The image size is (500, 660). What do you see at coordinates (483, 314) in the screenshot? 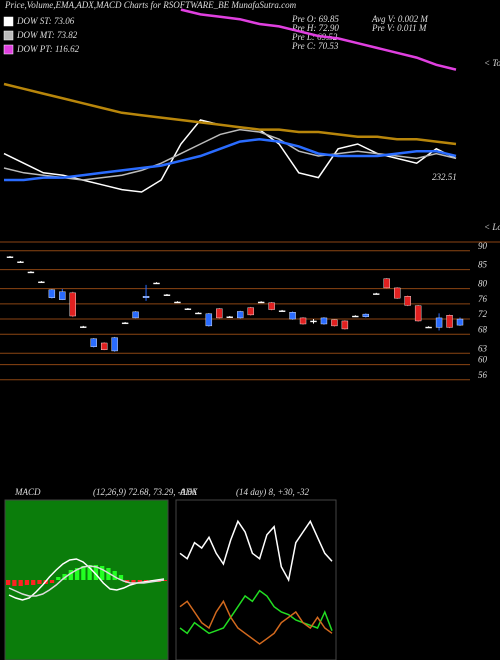
I see `y-tick-label: 72` at bounding box center [483, 314].